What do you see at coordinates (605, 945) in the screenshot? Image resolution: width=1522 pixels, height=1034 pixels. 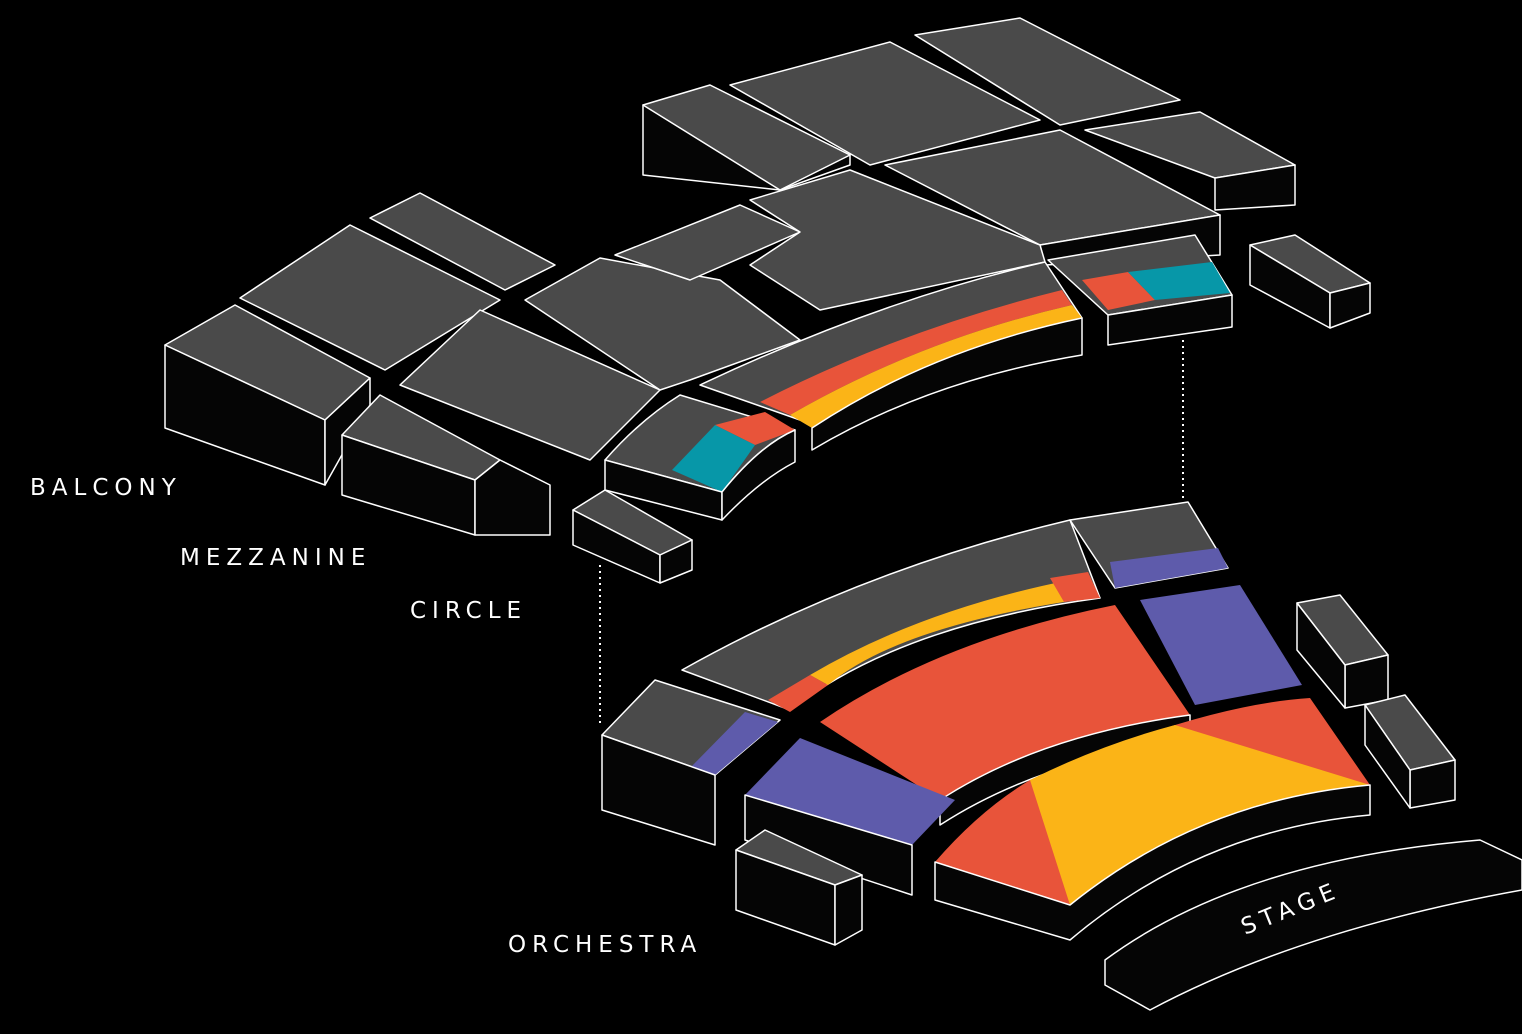 I see `level-label: ORCHESTRA` at bounding box center [605, 945].